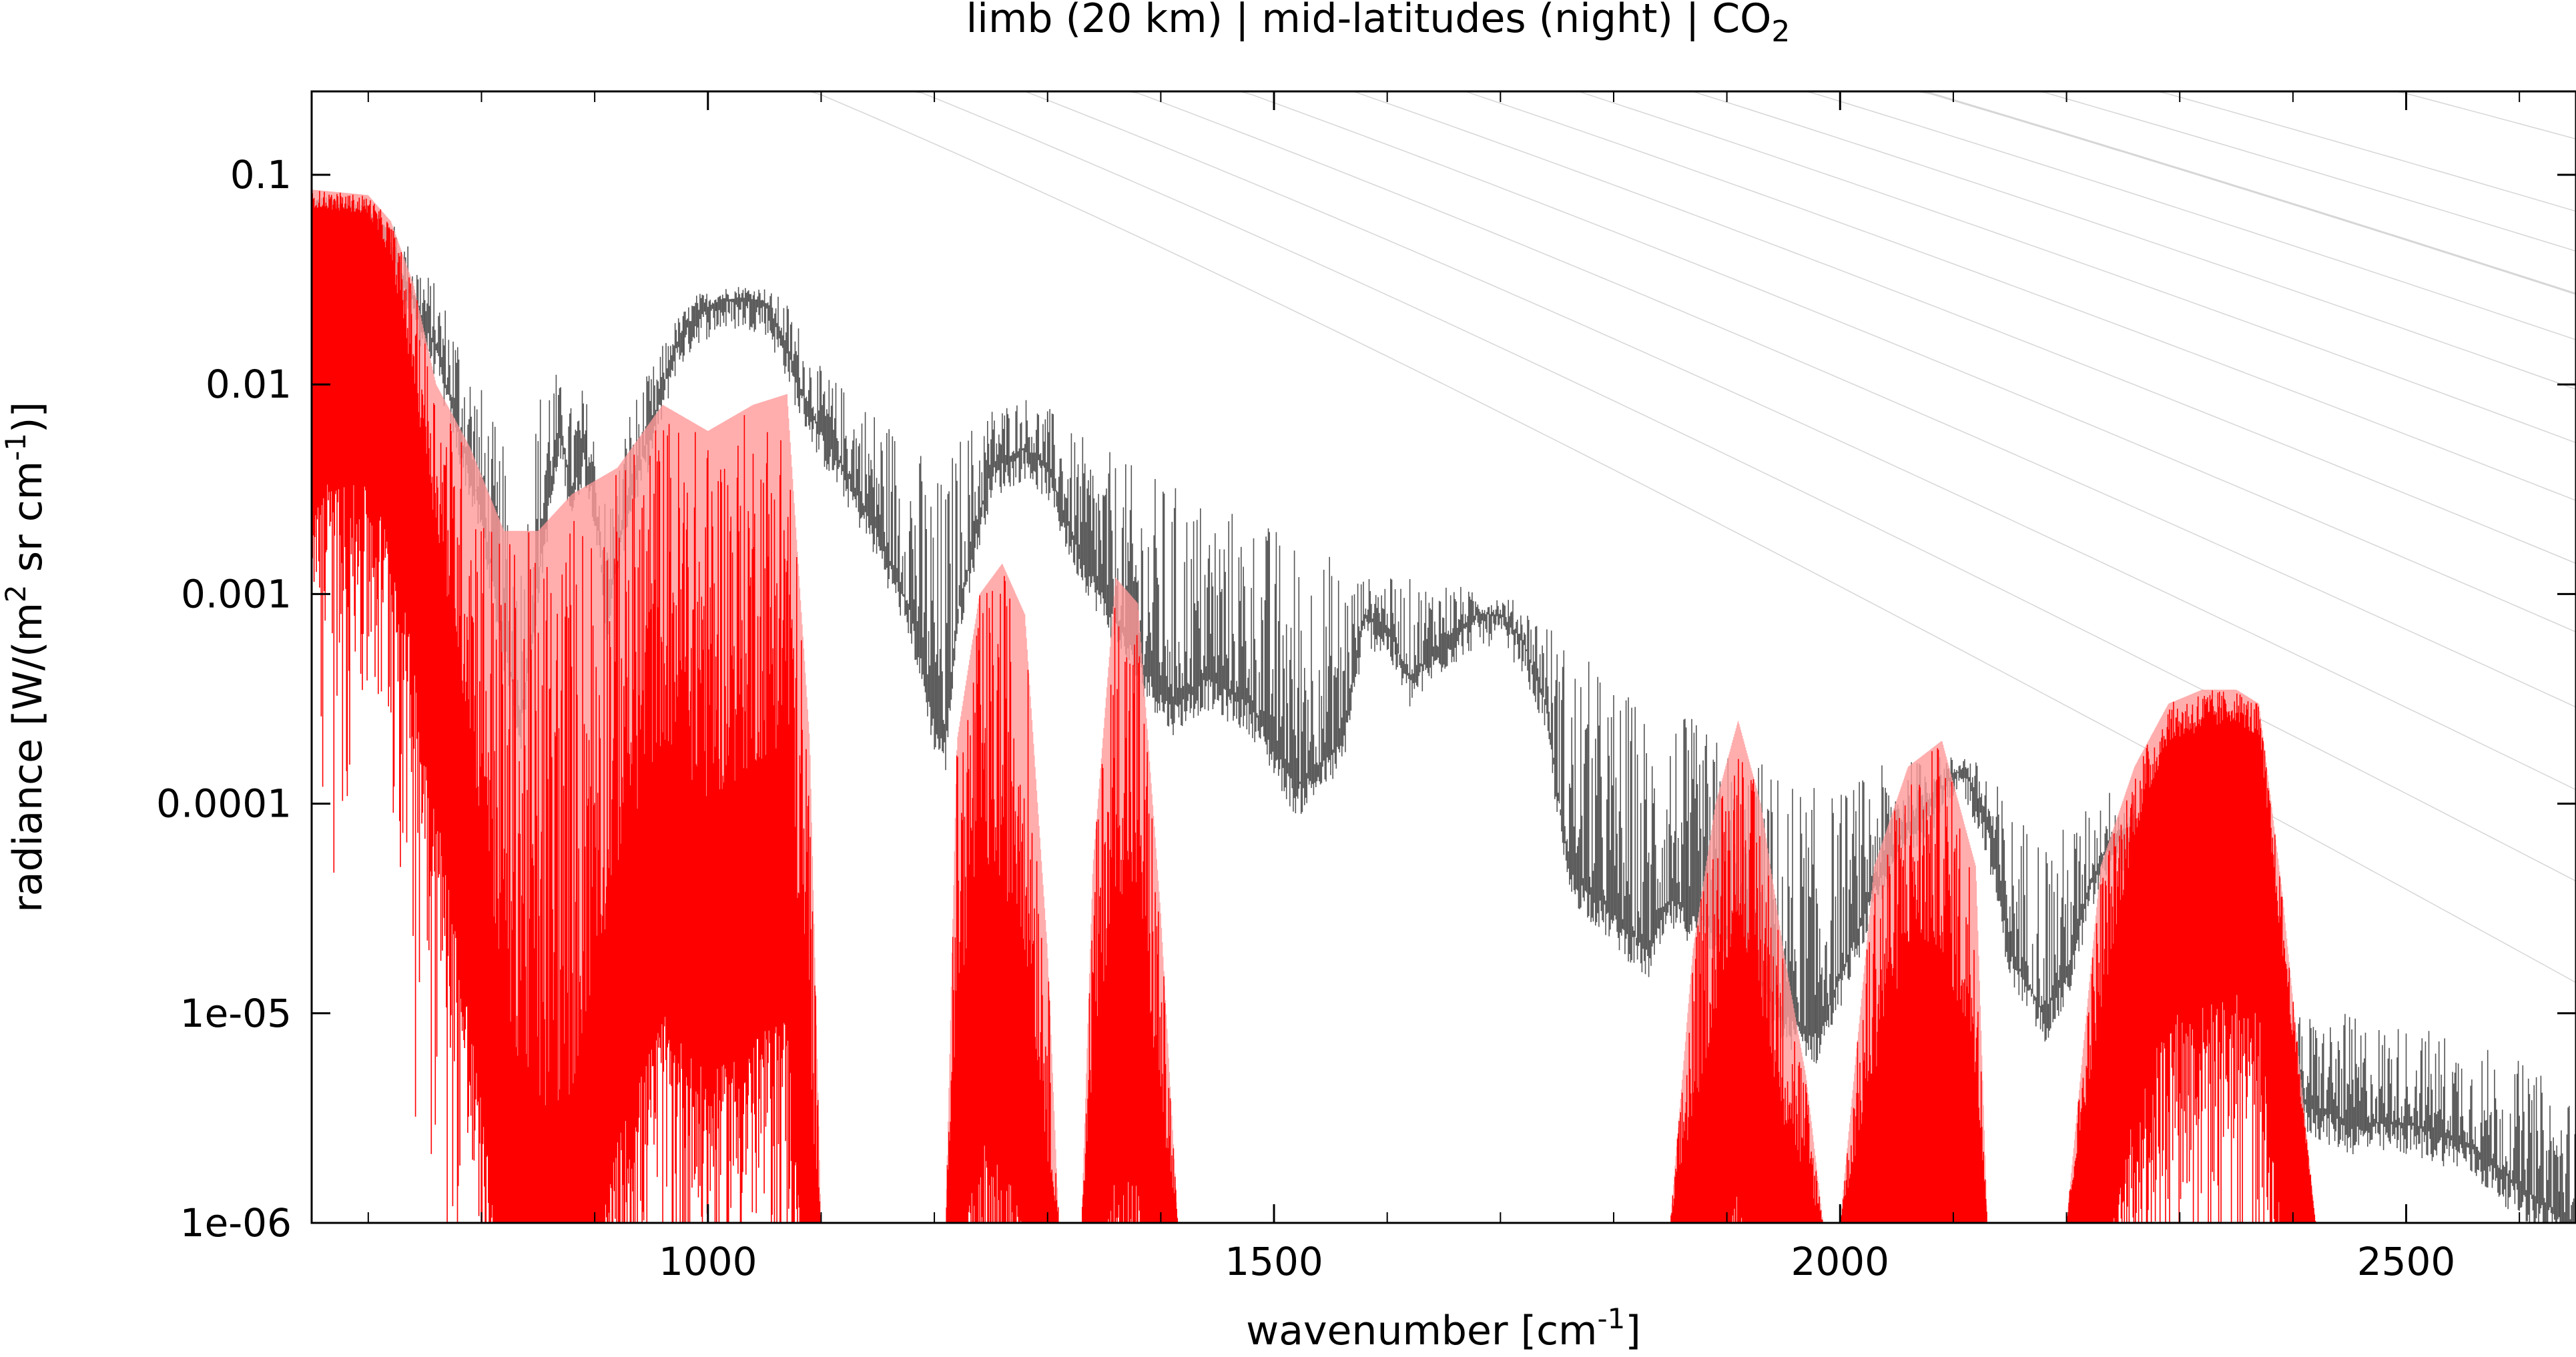  Describe the element at coordinates (1274, 1261) in the screenshot. I see `x-tick-label: 1500` at that location.